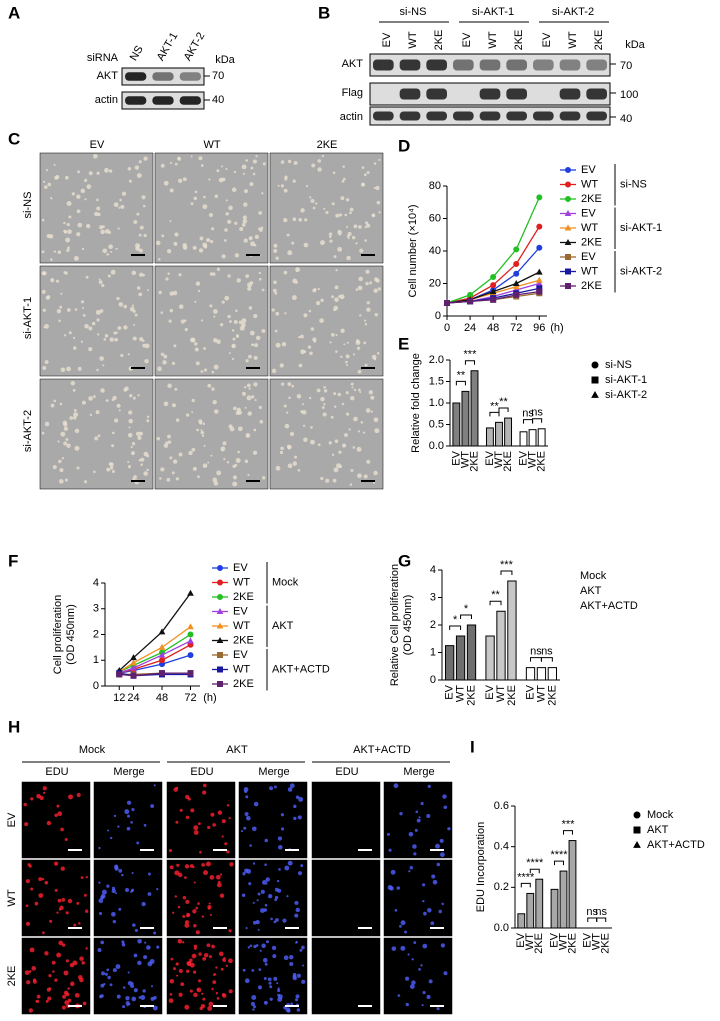  I want to click on row-label: EV, so click(12, 819).